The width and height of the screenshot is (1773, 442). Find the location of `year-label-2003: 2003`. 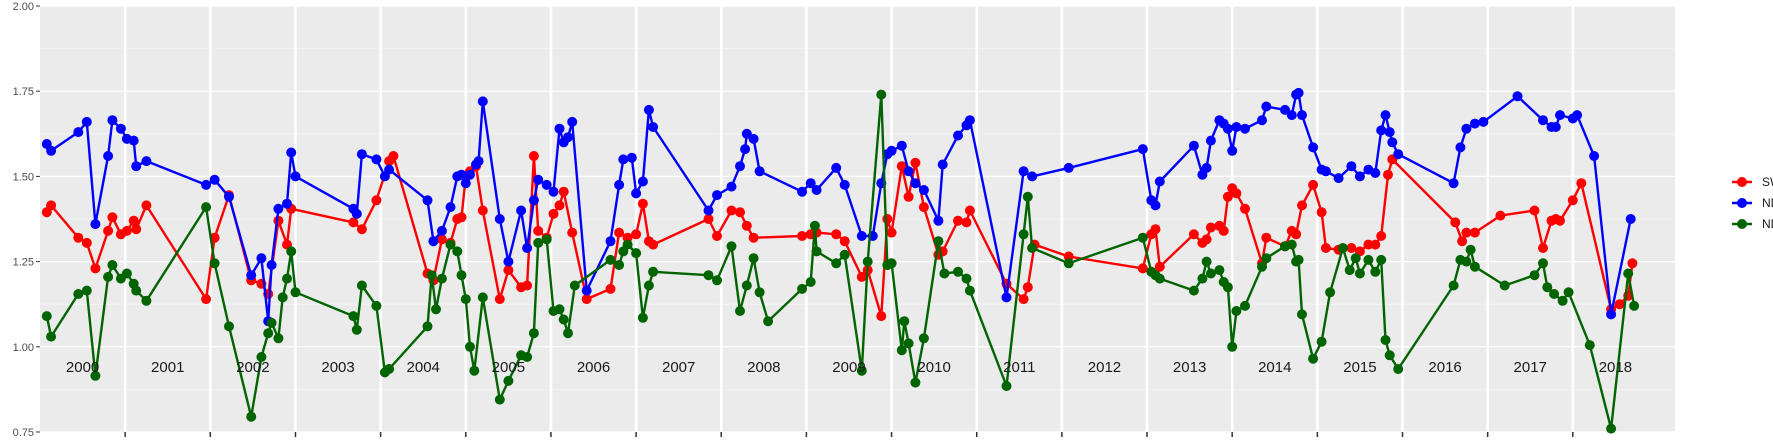

year-label-2003: 2003 is located at coordinates (337, 367).